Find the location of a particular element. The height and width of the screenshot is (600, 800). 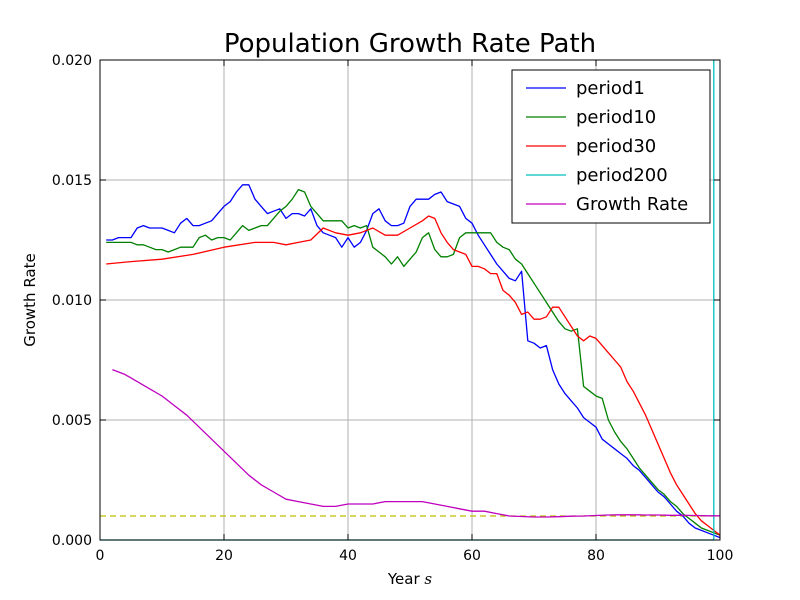

x-tick-label: 80 is located at coordinates (596, 556).